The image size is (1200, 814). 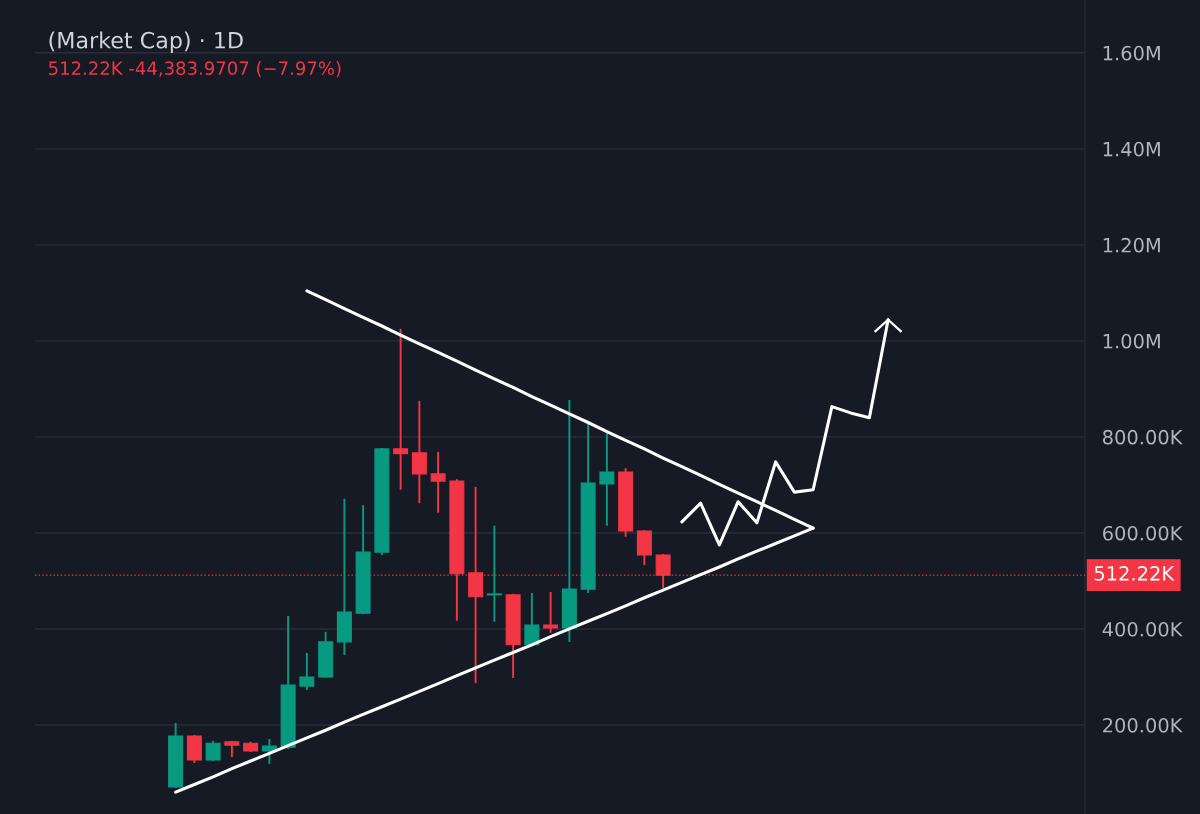 I want to click on y-tick-label: 1.60M, so click(x=1131, y=53).